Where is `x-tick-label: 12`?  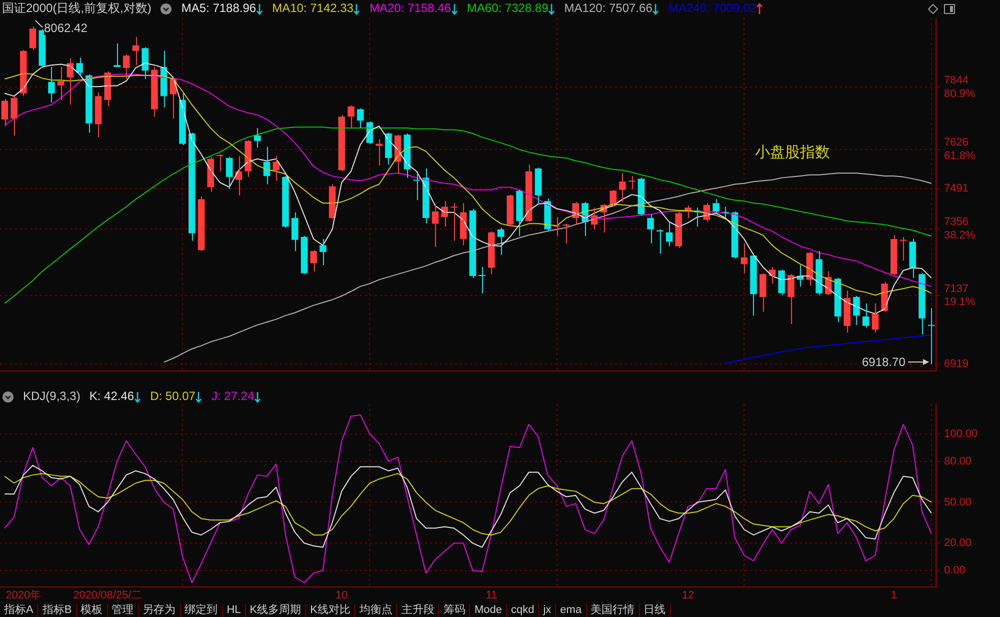
x-tick-label: 12 is located at coordinates (688, 595).